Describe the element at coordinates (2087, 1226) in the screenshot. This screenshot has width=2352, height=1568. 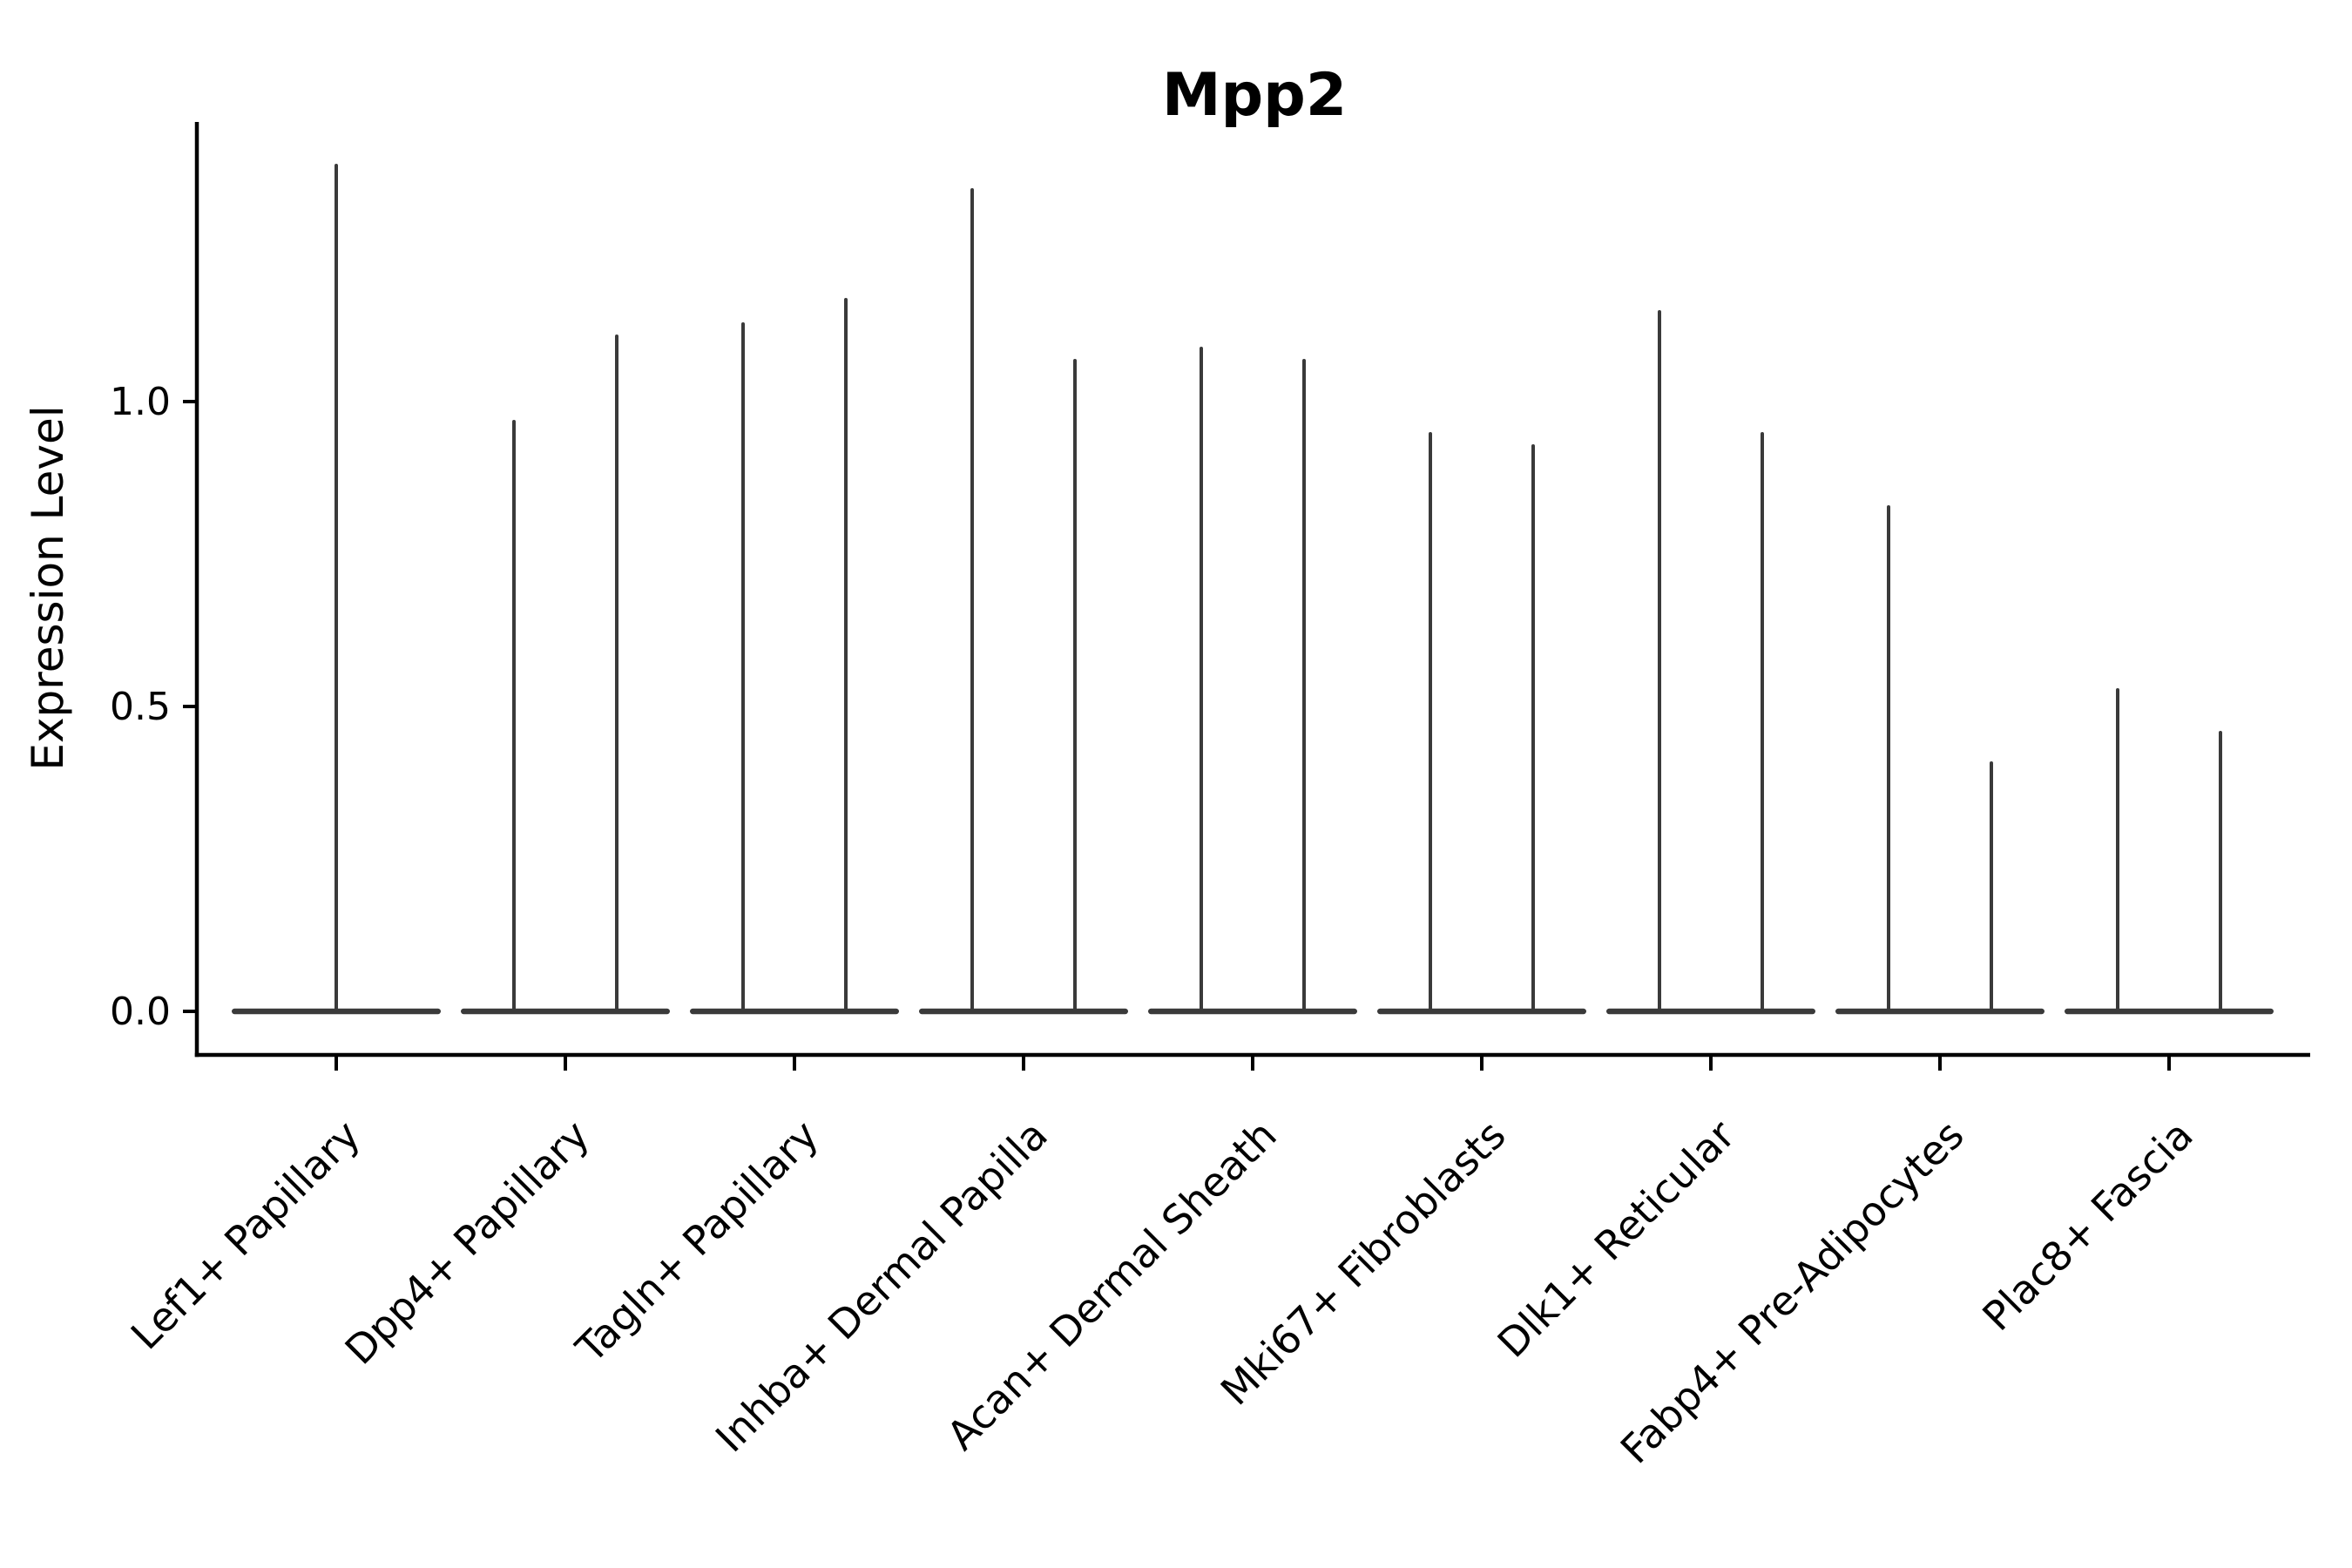
I see `x-tick-label: Plac8+ Fascia` at that location.